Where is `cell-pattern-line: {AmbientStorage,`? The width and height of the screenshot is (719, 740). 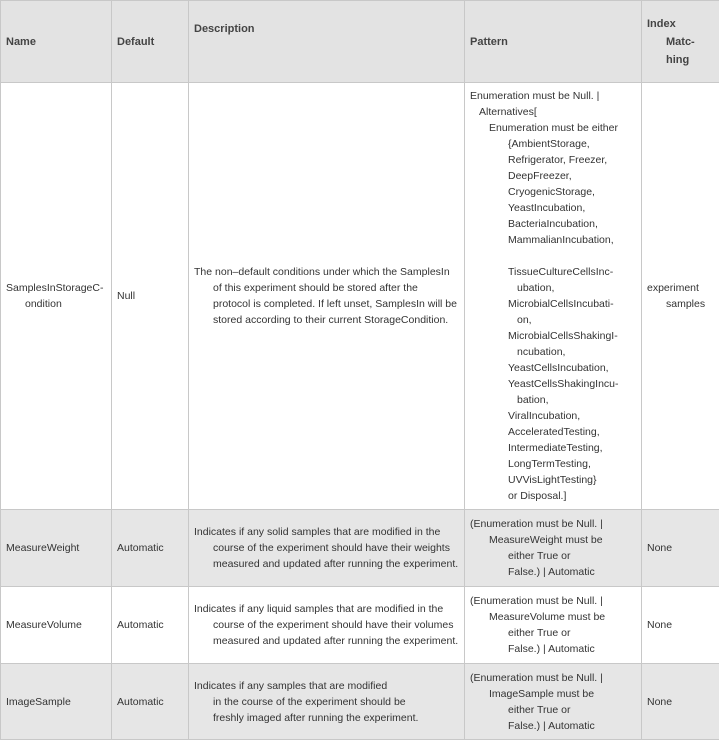 cell-pattern-line: {AmbientStorage, is located at coordinates (553, 144).